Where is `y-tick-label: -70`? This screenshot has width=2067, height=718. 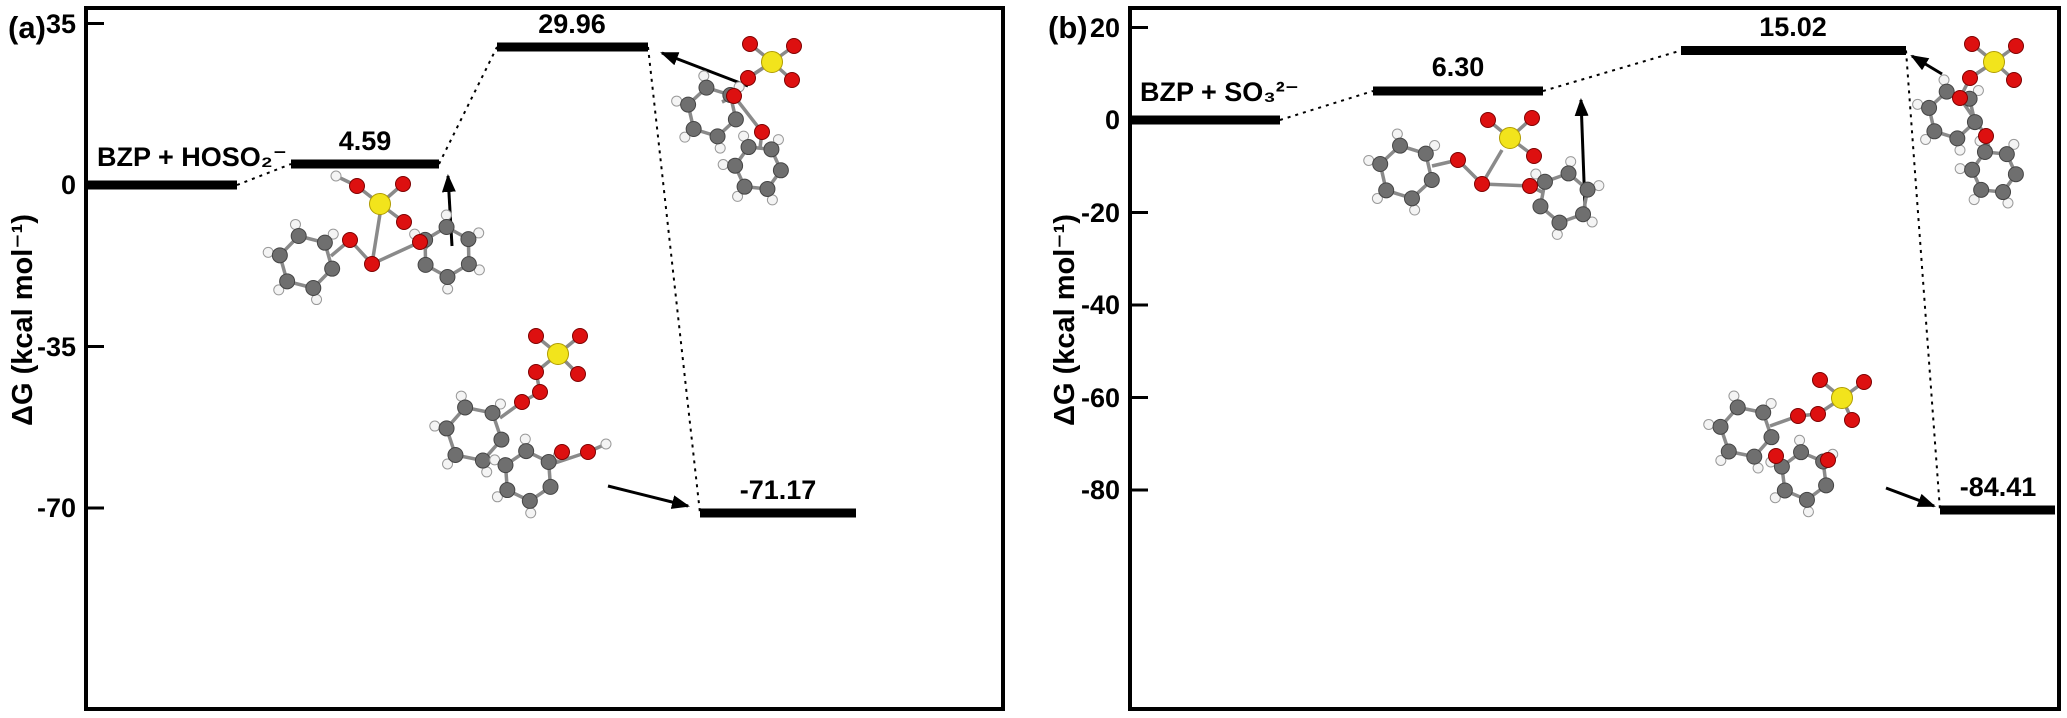
y-tick-label: -70 is located at coordinates (56, 508).